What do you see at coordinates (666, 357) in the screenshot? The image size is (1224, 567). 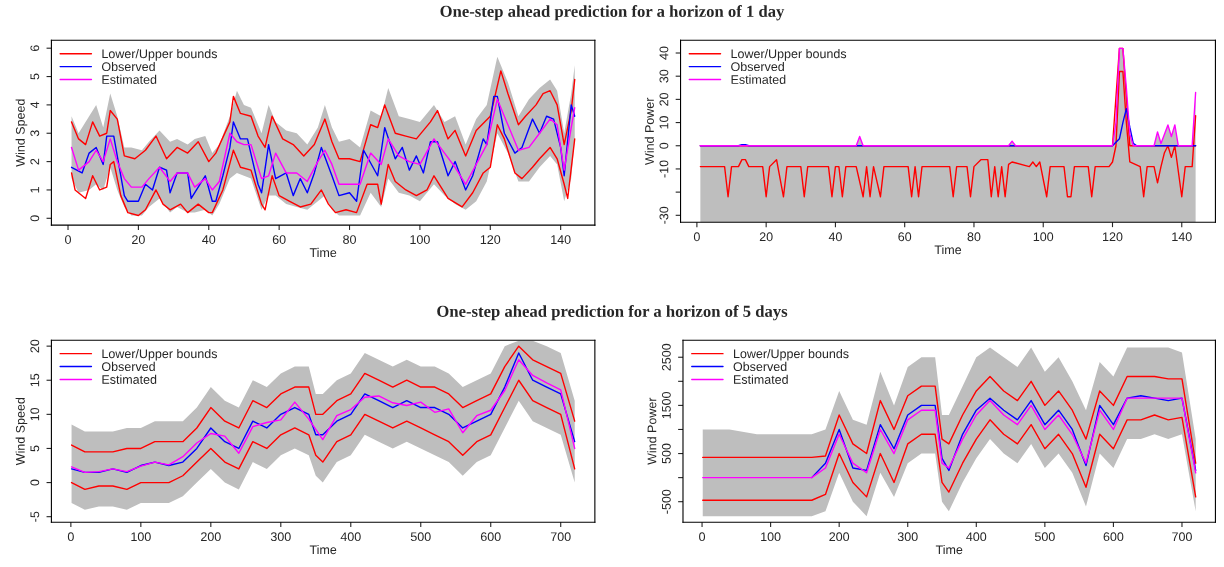 I see `y-tick-label: 2500` at bounding box center [666, 357].